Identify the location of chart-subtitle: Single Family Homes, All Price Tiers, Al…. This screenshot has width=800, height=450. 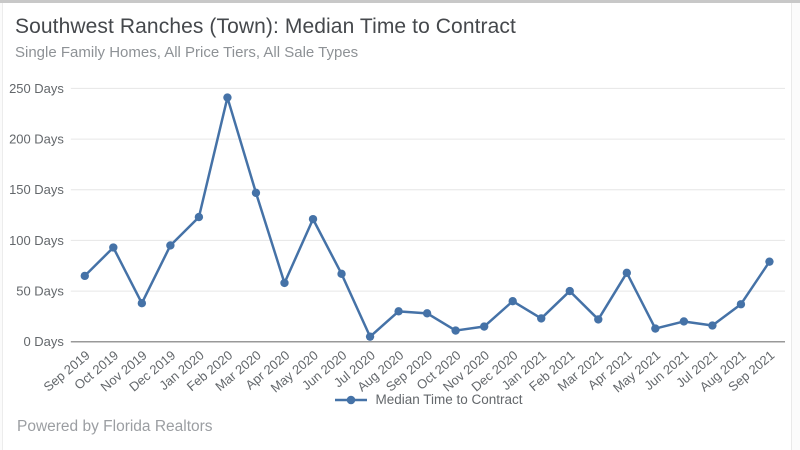
(187, 52).